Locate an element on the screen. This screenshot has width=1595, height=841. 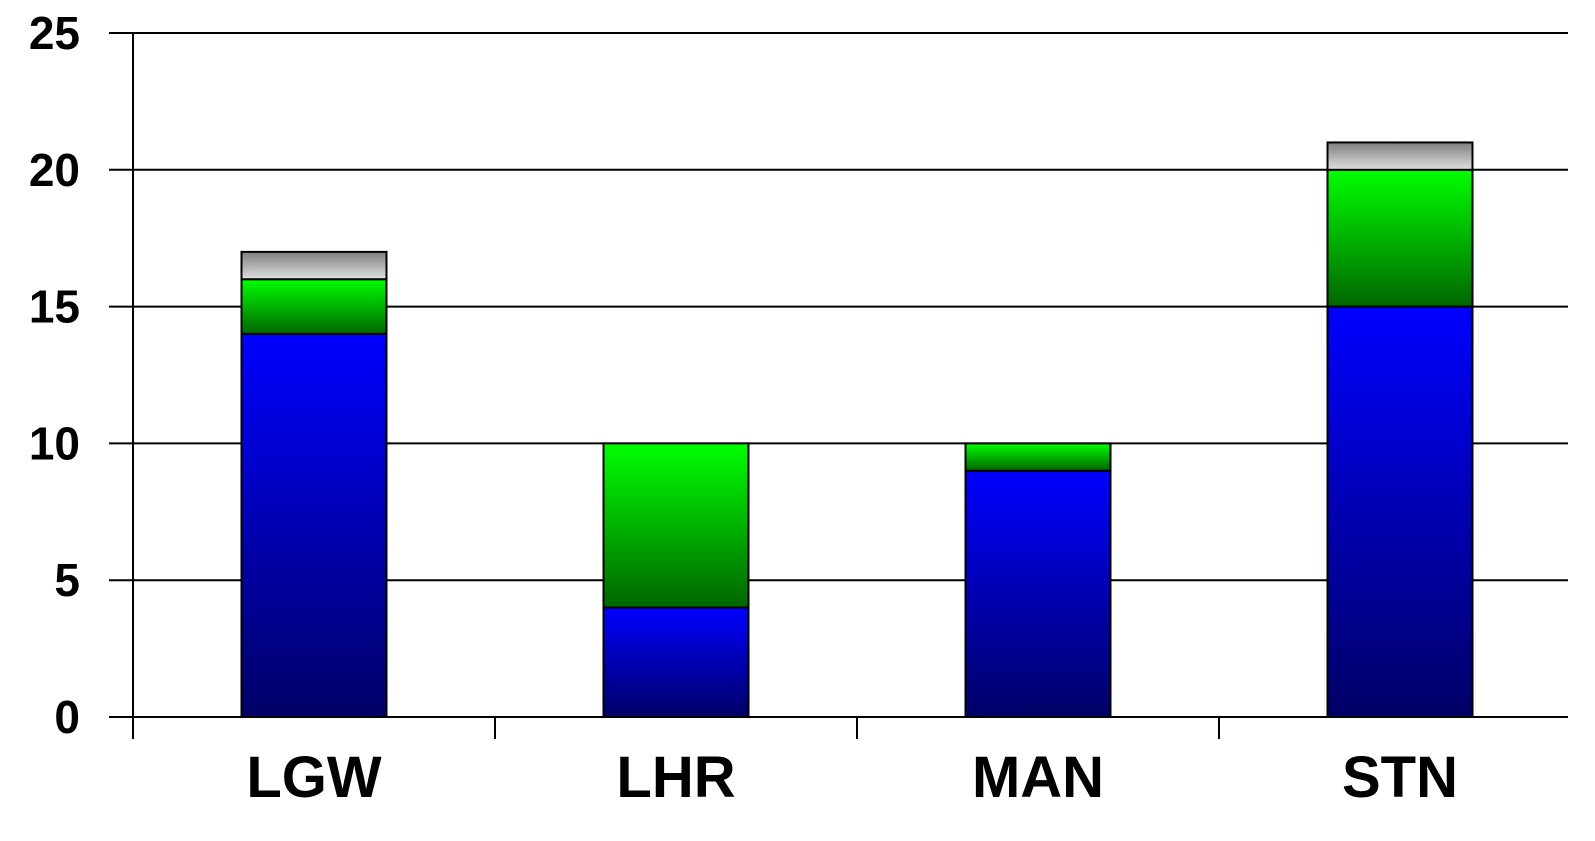
y-tick-label: 5 is located at coordinates (67, 580).